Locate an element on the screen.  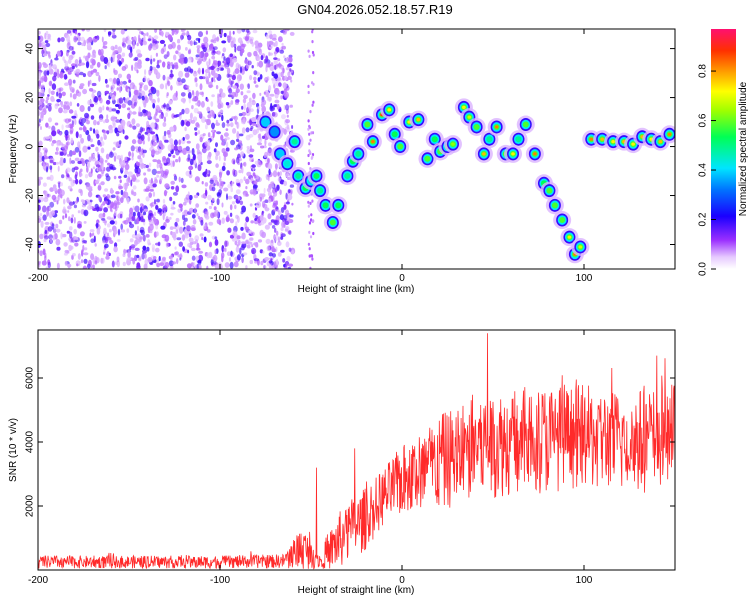
x-tick-label: -100 is located at coordinates (220, 278).